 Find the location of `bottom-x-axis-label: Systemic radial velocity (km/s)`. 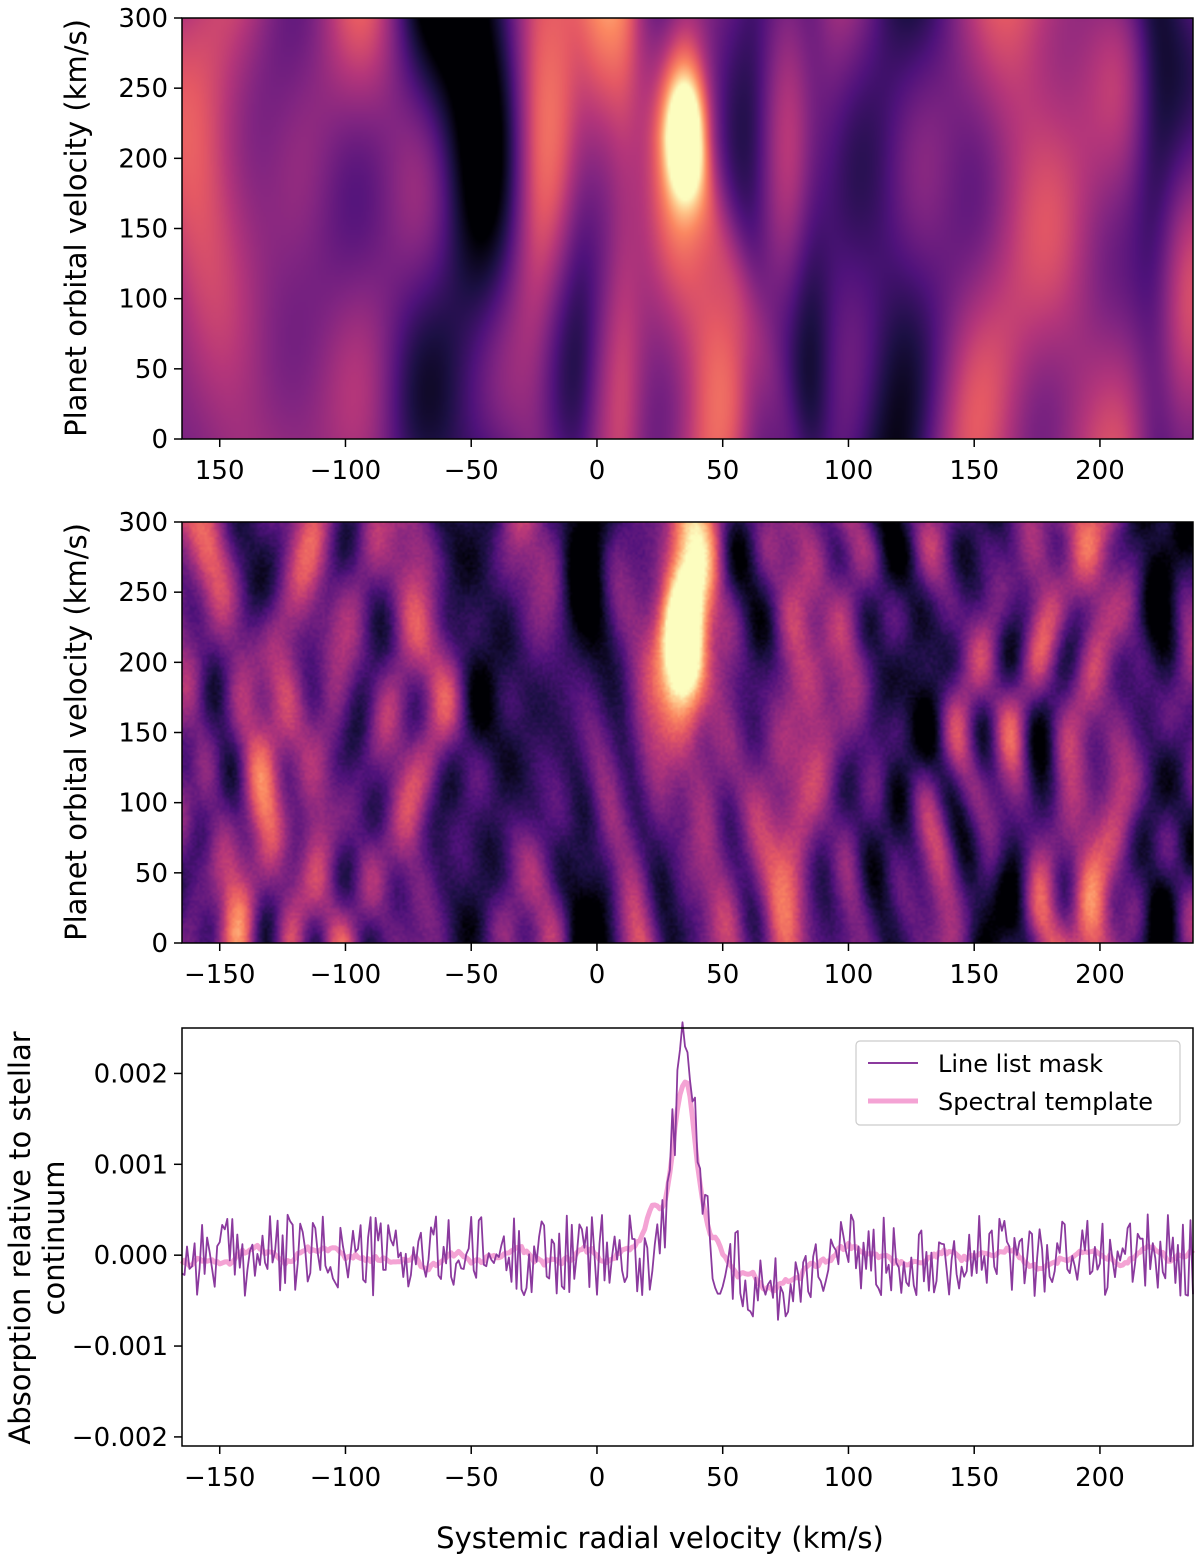

bottom-x-axis-label: Systemic radial velocity (km/s) is located at coordinates (660, 1538).